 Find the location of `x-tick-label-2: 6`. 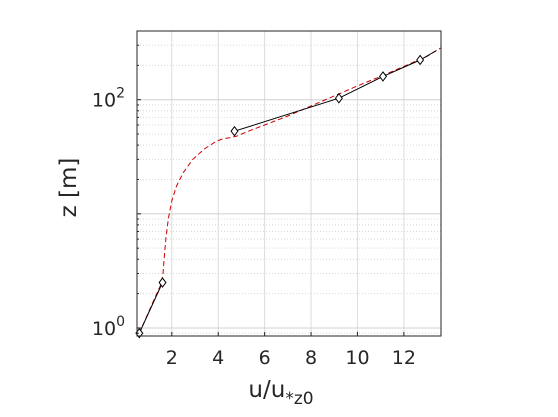

x-tick-label-2: 6 is located at coordinates (265, 358).